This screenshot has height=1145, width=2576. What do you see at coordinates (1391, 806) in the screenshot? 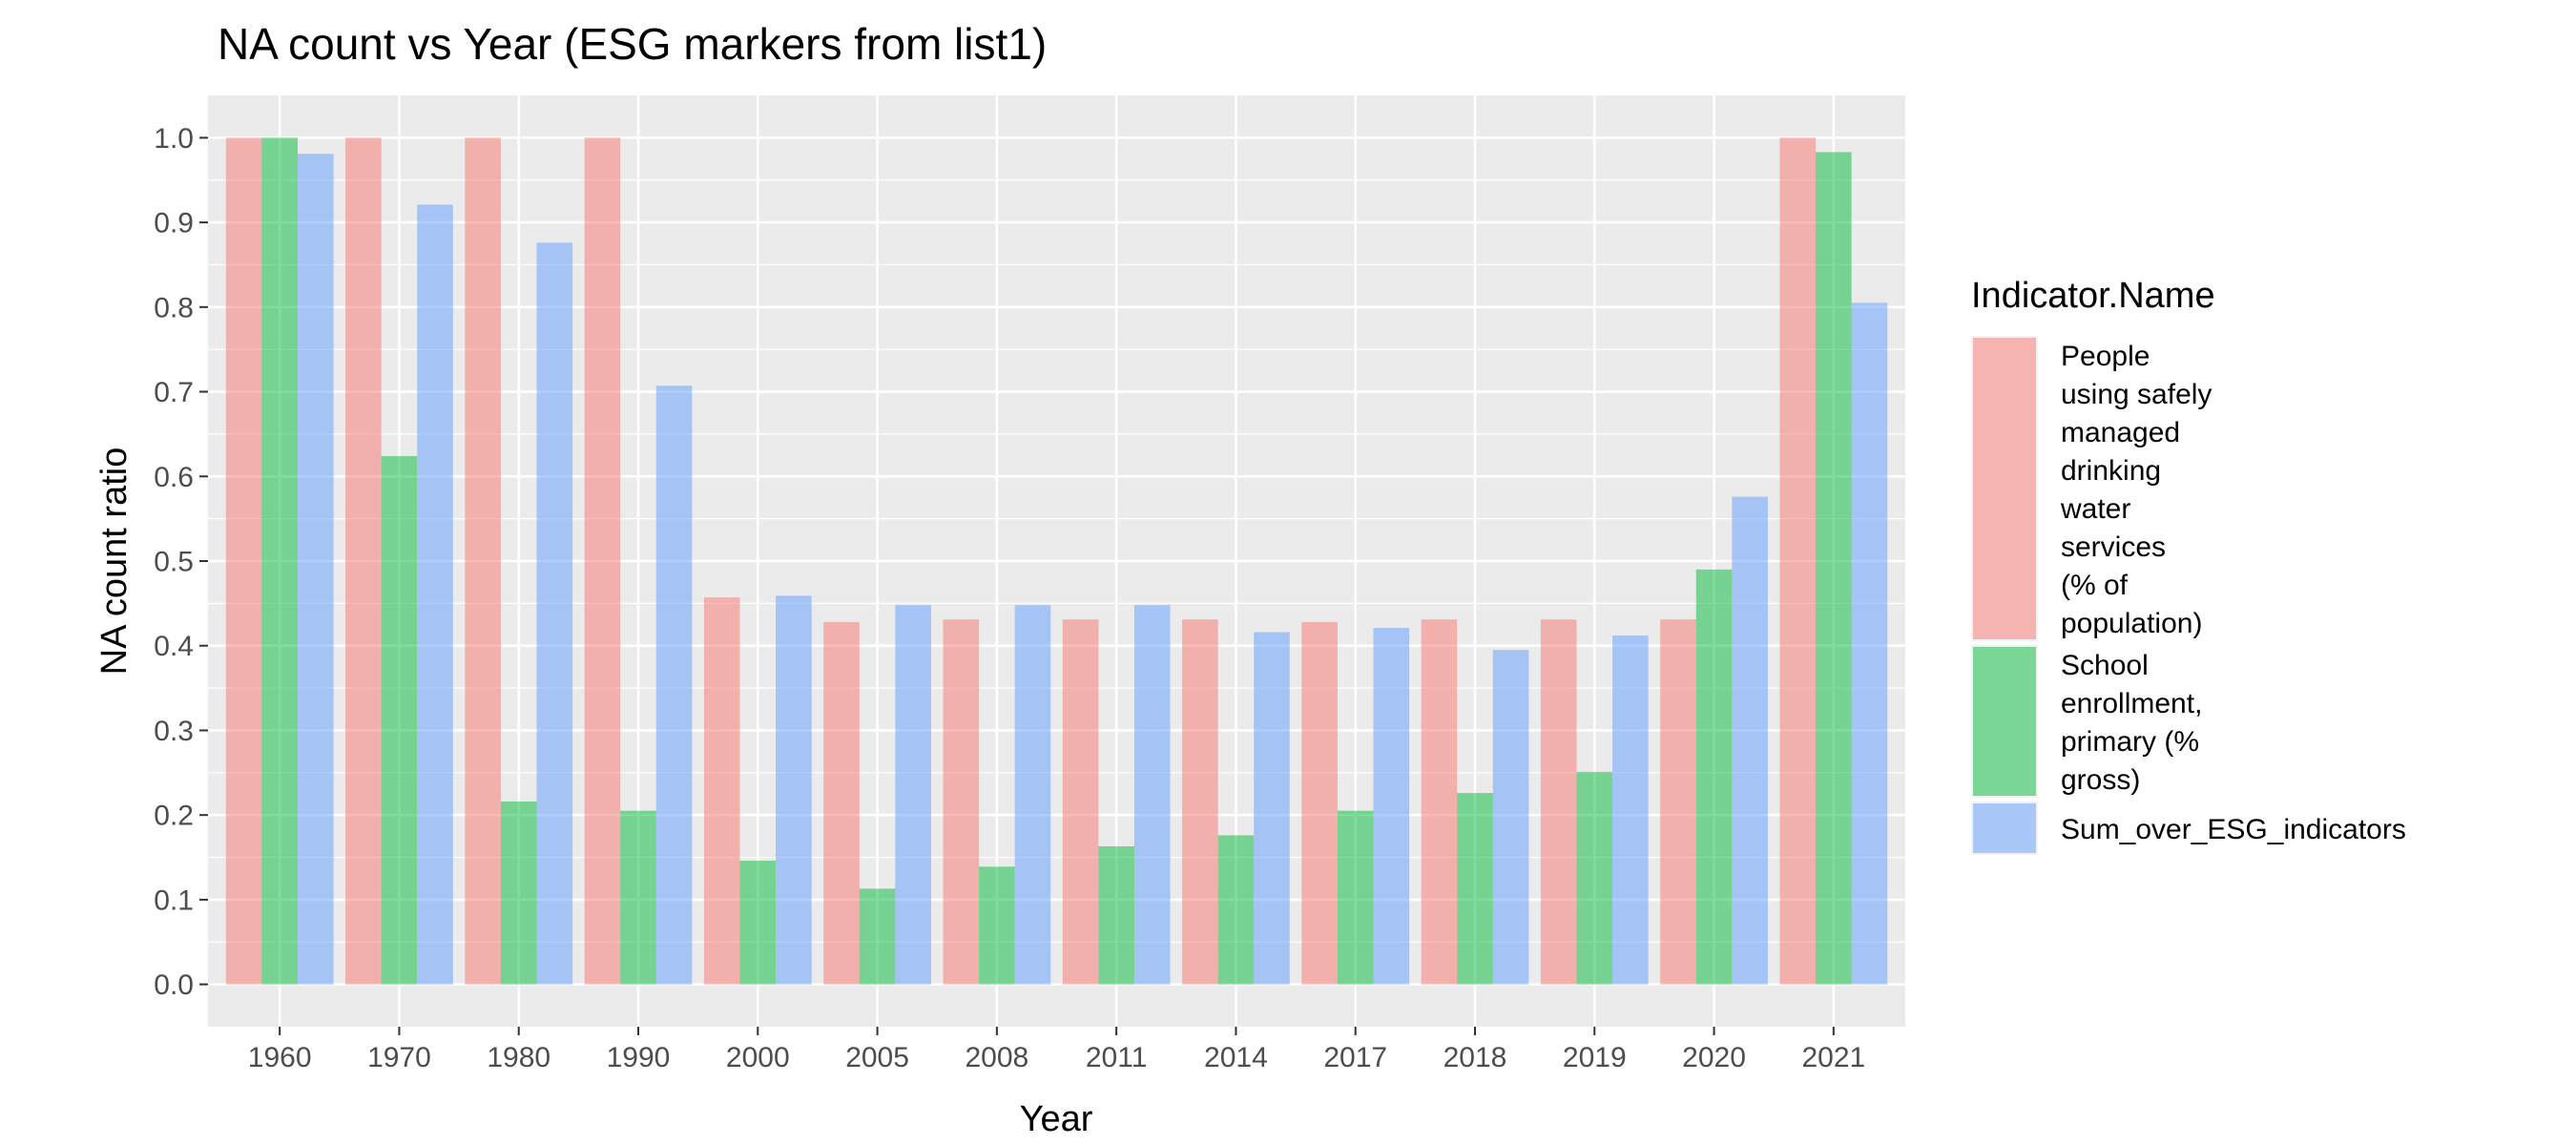
I see `bar-3-2017` at bounding box center [1391, 806].